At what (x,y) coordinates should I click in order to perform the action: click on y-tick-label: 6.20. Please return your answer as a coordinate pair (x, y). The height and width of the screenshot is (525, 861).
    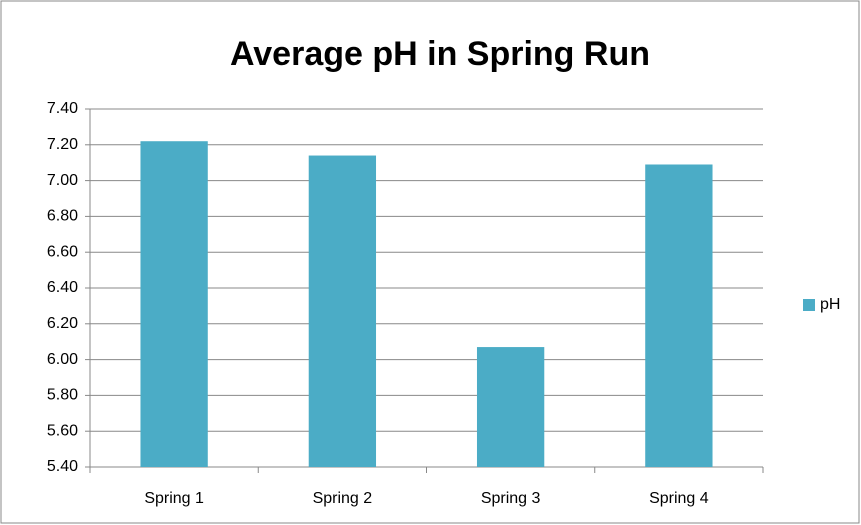
    Looking at the image, I should click on (62, 323).